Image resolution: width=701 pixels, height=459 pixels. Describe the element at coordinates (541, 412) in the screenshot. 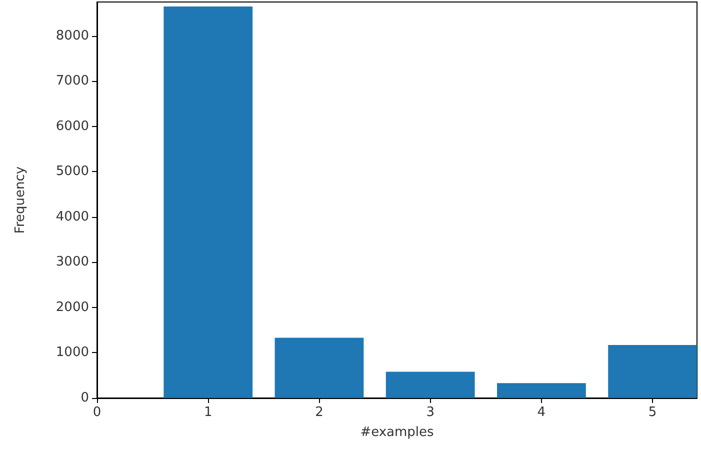

I see `x-tick-label: 4` at that location.